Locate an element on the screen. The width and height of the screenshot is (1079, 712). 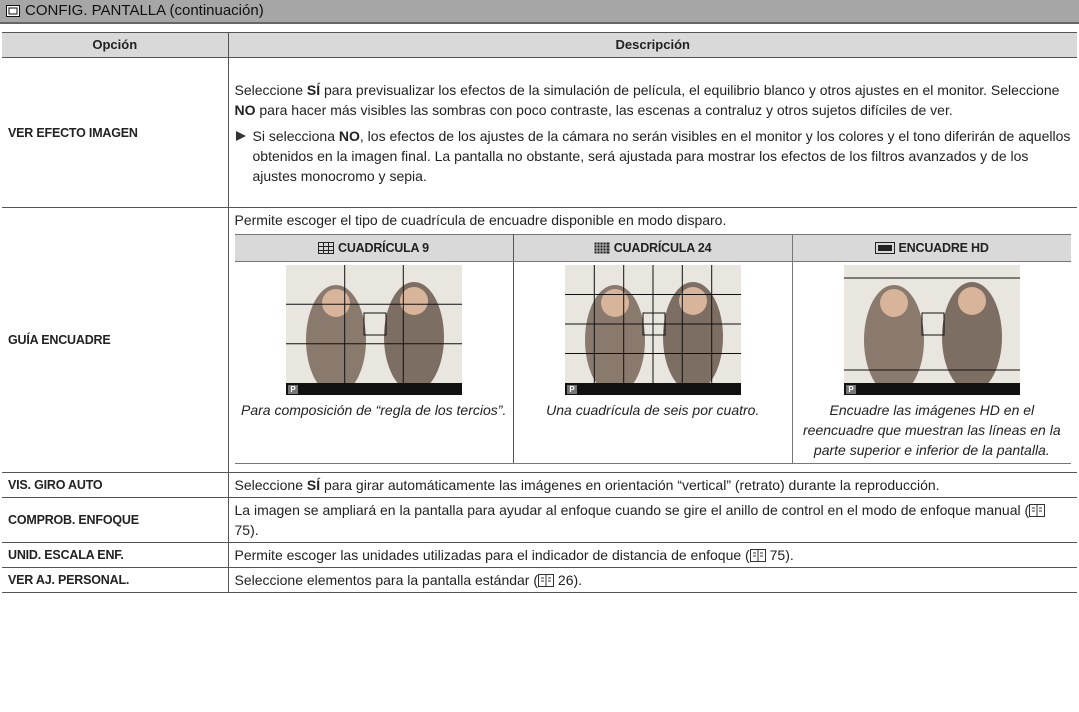
page-ref: 26 is located at coordinates (565, 580).